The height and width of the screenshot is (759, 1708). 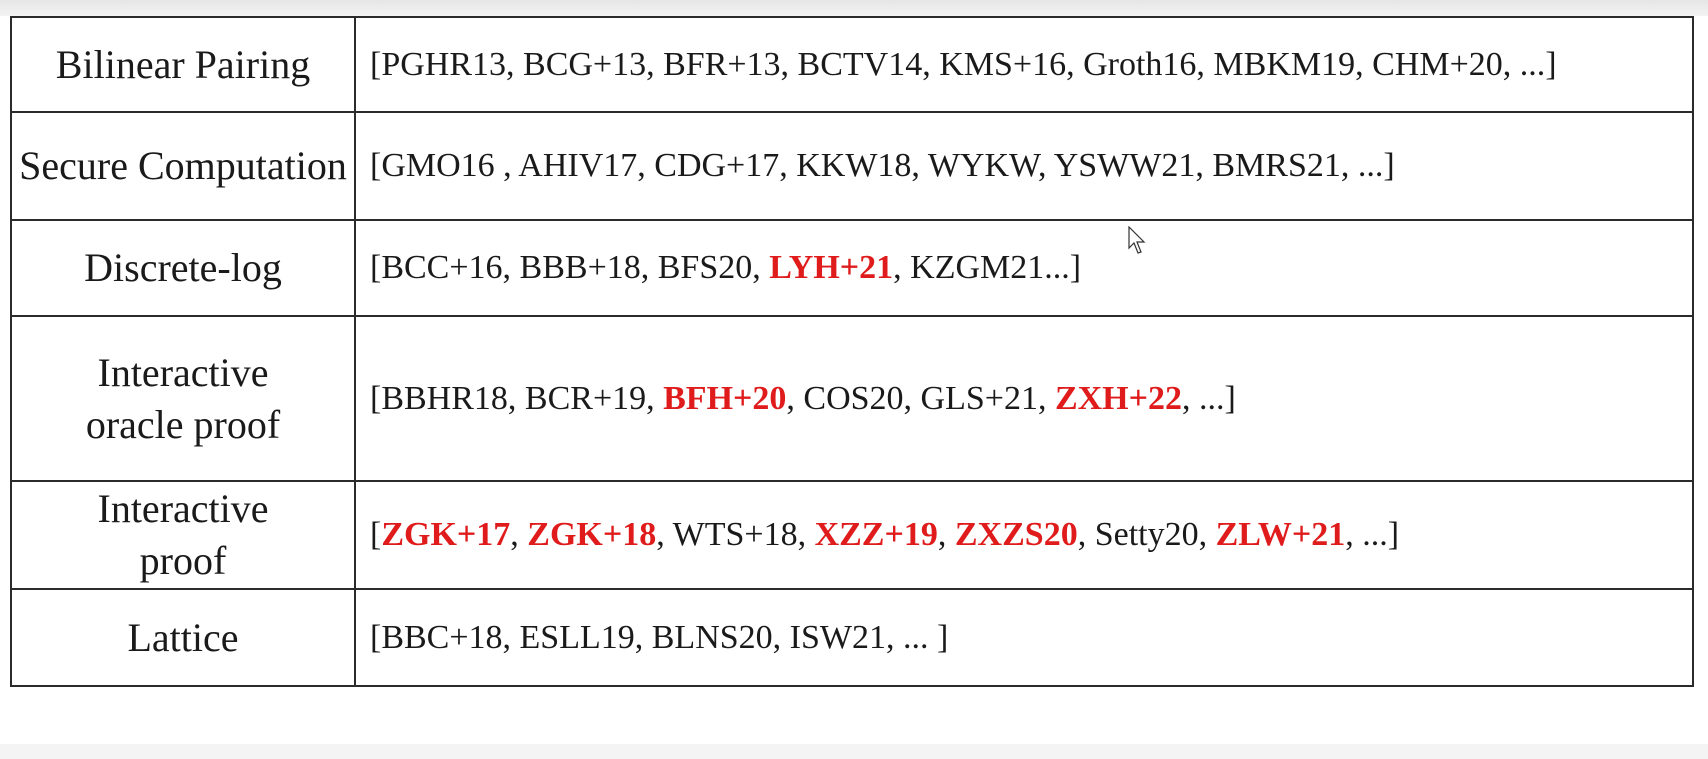 I want to click on row-label: Discrete-log, so click(x=183, y=268).